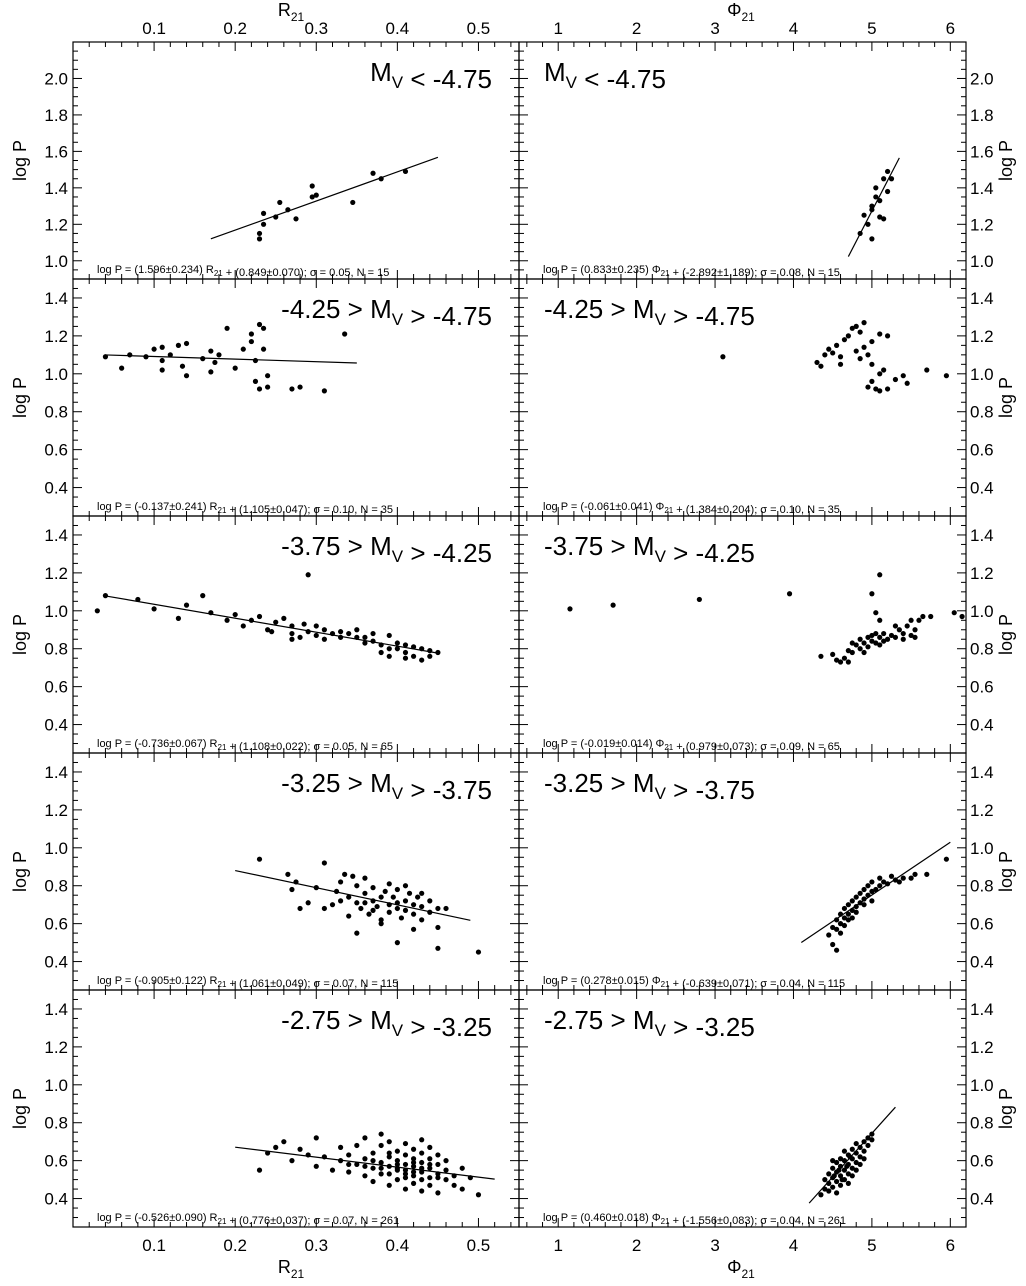 The height and width of the screenshot is (1286, 1026). Describe the element at coordinates (56, 573) in the screenshot. I see `y-tick-label: 1.2` at that location.